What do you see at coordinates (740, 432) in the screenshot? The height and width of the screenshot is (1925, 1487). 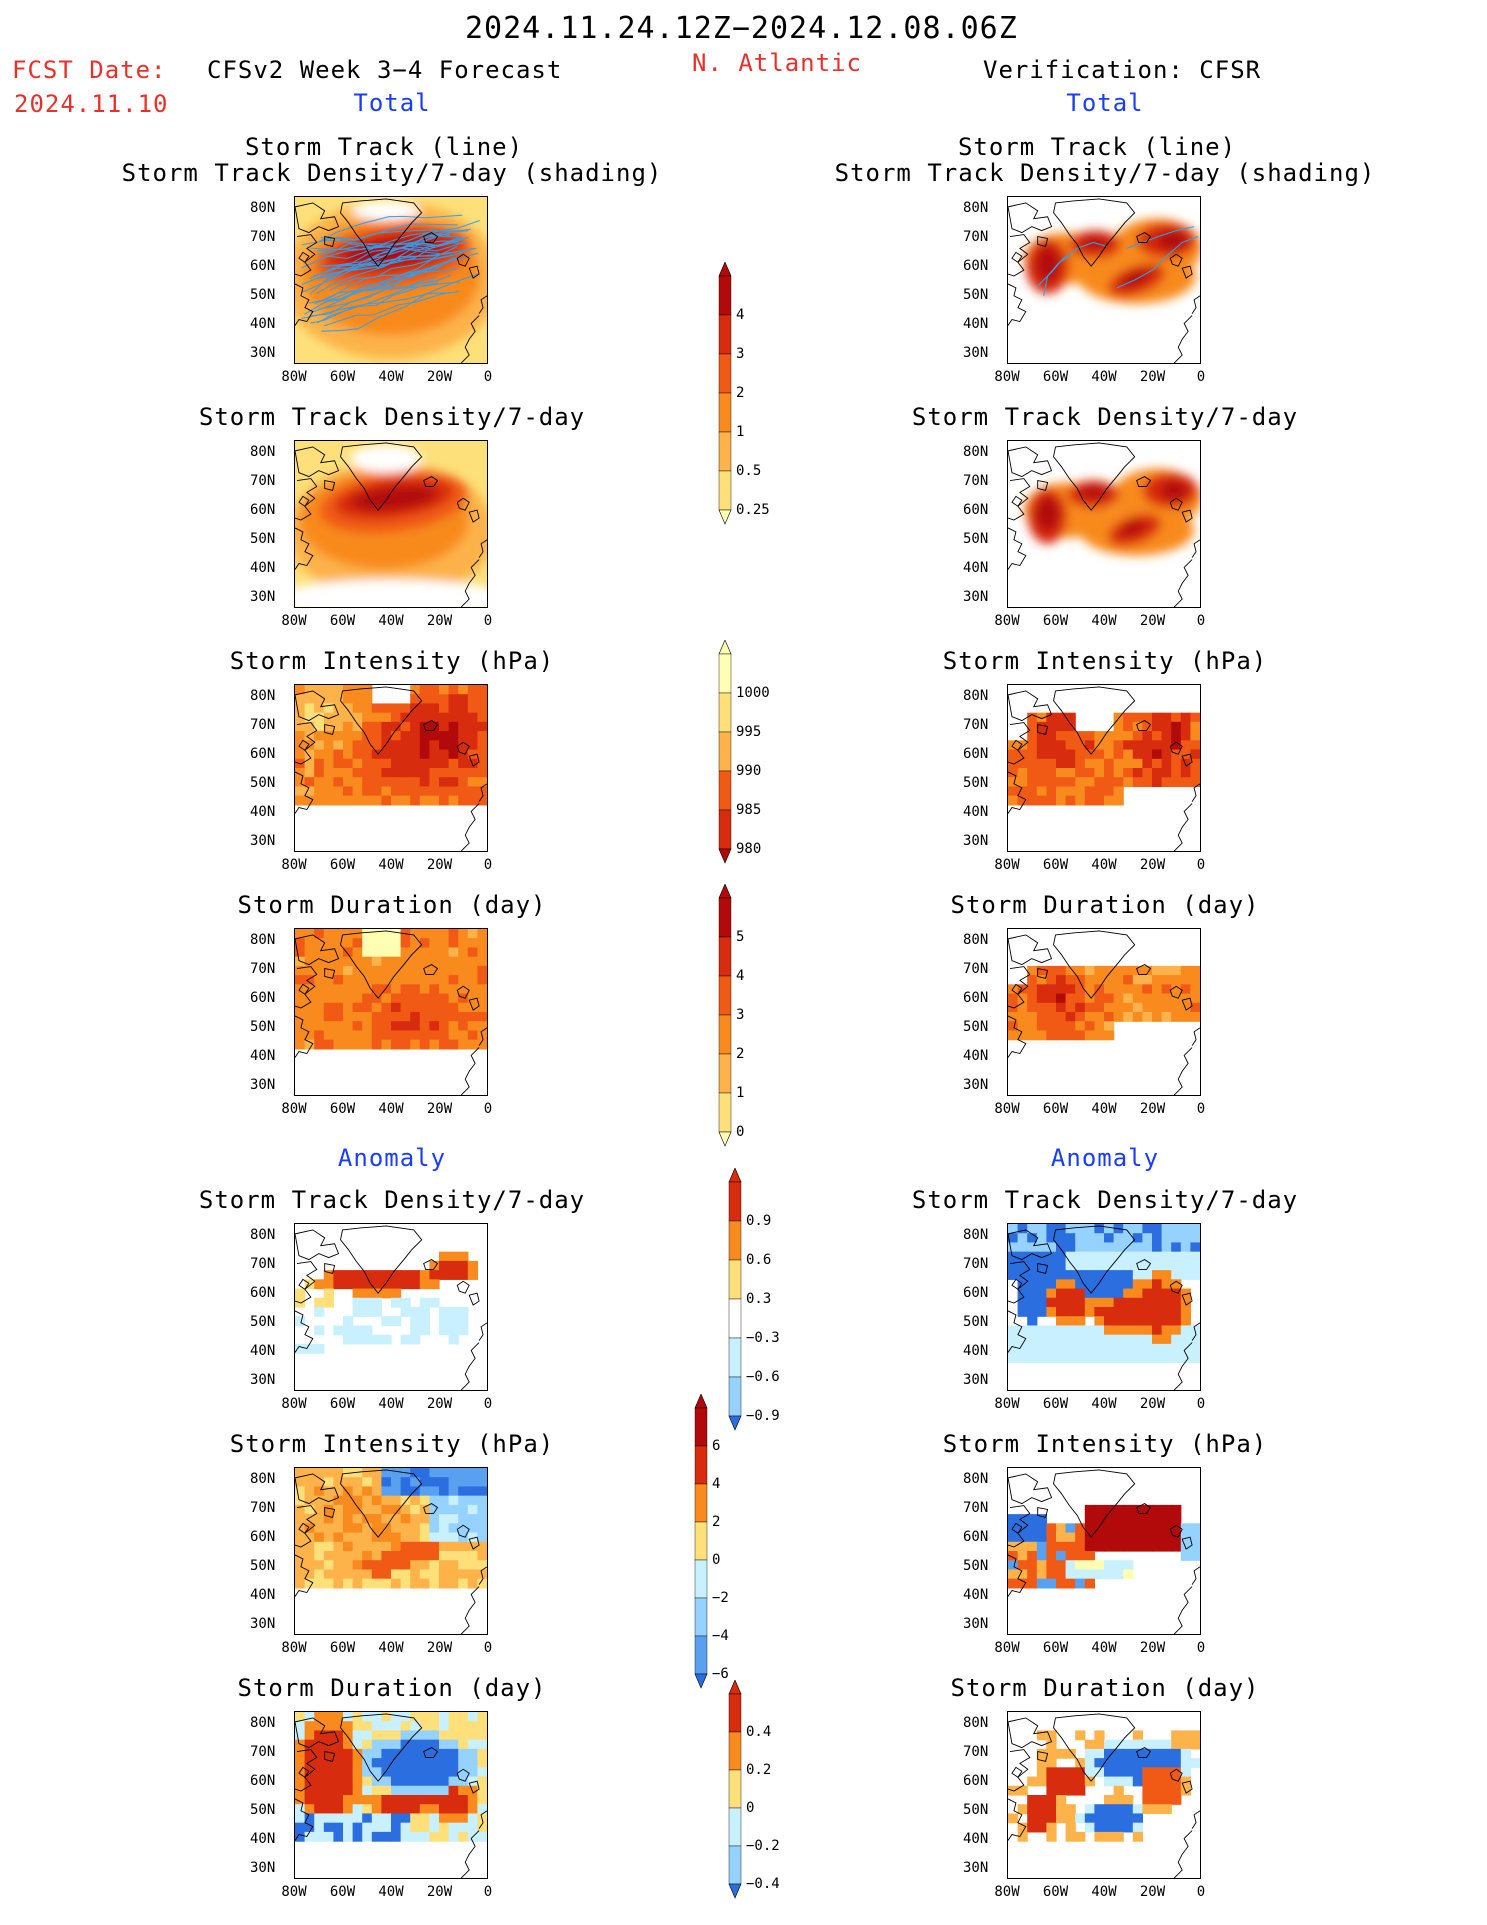 I see `colorbar-tick-label: 1` at bounding box center [740, 432].